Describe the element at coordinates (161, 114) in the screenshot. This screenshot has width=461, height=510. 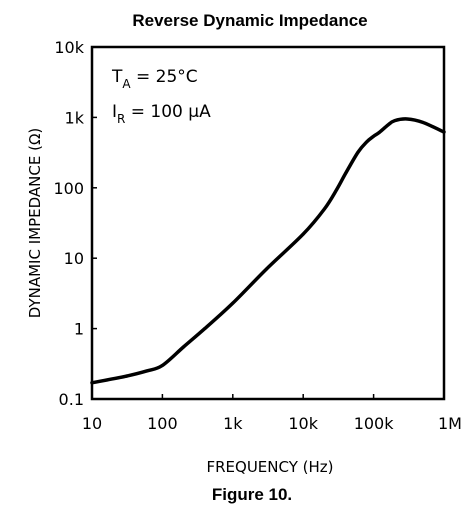
I see `annotation-current: IR = 100 μA` at that location.